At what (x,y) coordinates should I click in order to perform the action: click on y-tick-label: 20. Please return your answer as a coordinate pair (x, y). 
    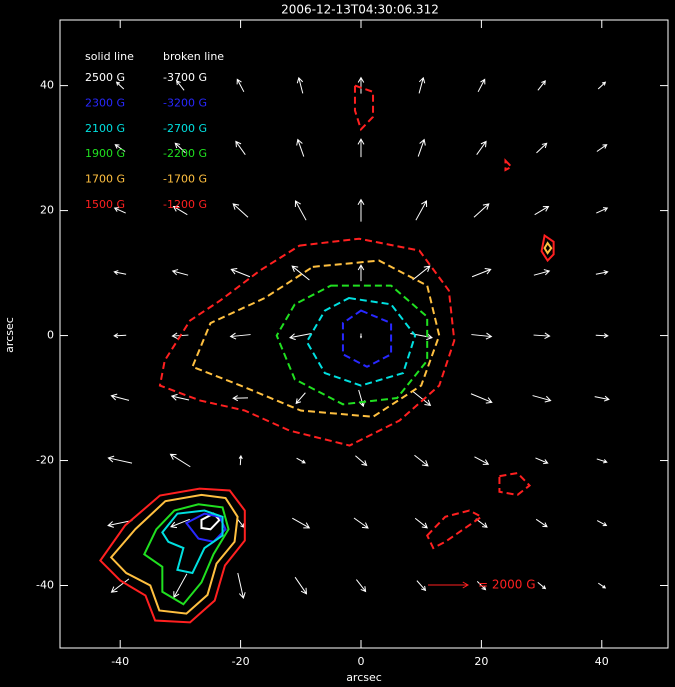
    Looking at the image, I should click on (47, 210).